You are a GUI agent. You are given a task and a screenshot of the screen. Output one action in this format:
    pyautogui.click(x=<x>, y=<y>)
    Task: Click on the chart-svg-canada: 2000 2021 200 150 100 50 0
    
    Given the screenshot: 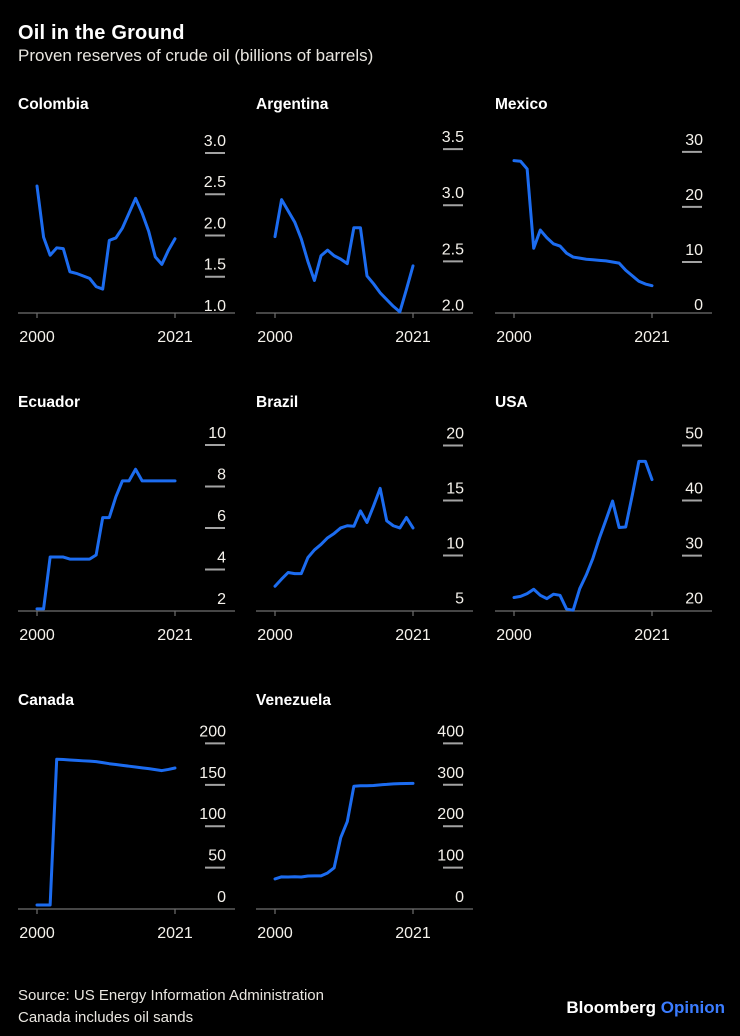 What is the action you would take?
    pyautogui.click(x=126, y=832)
    